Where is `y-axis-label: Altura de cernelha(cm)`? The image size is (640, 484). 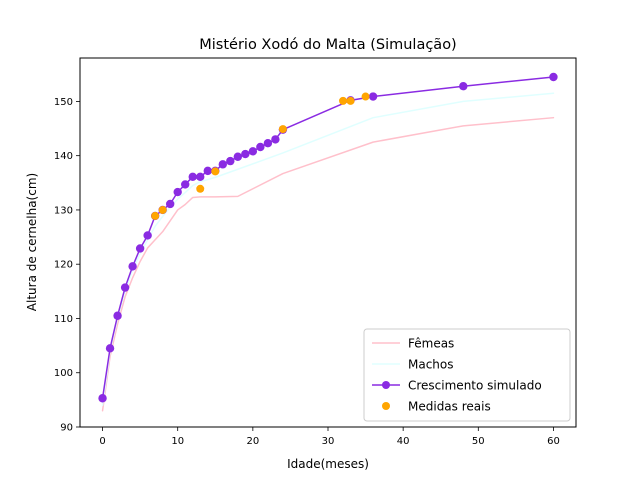 y-axis-label: Altura de cernelha(cm) is located at coordinates (32, 242).